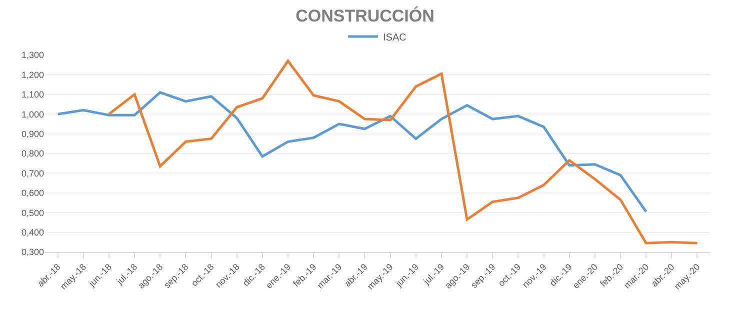 This screenshot has width=730, height=312. What do you see at coordinates (32, 133) in the screenshot?
I see `y-tick-label: 0,900` at bounding box center [32, 133].